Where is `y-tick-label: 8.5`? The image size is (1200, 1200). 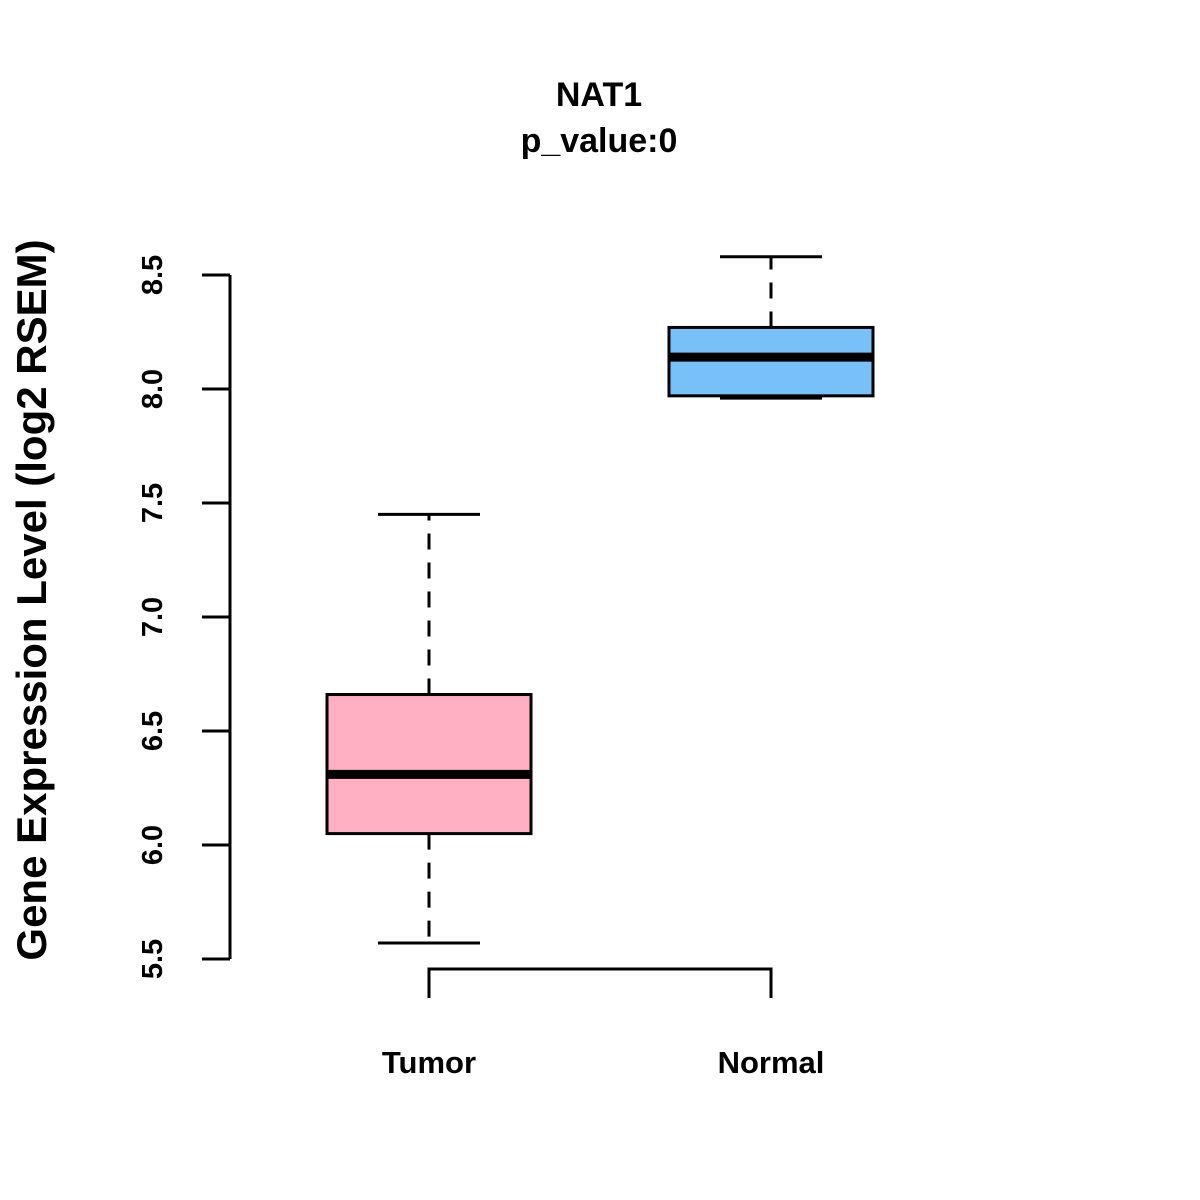
y-tick-label: 8.5 is located at coordinates (153, 275).